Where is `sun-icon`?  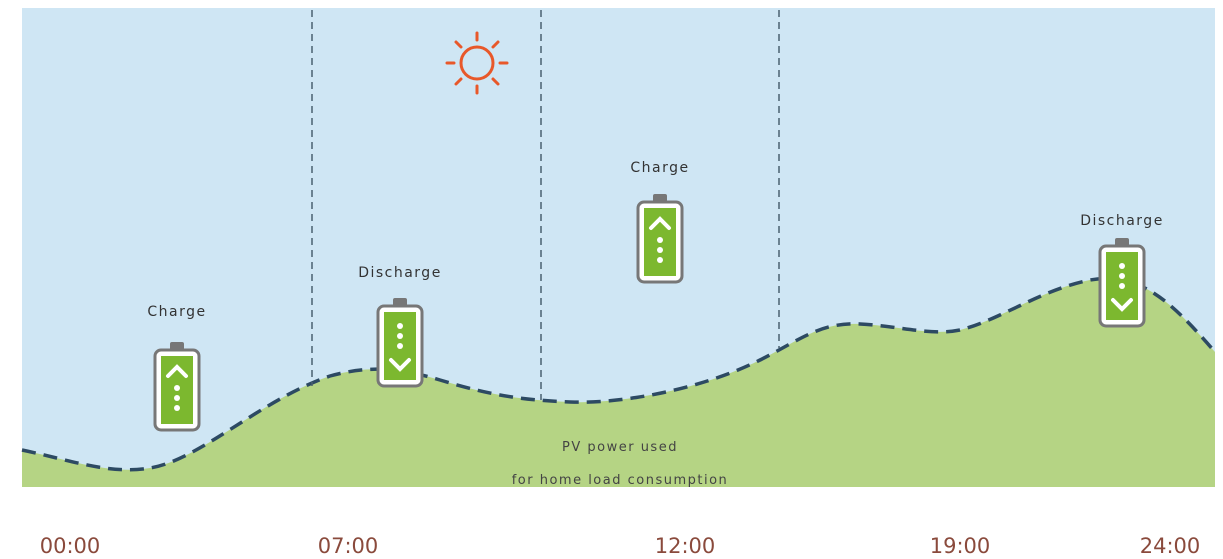 sun-icon is located at coordinates (477, 63).